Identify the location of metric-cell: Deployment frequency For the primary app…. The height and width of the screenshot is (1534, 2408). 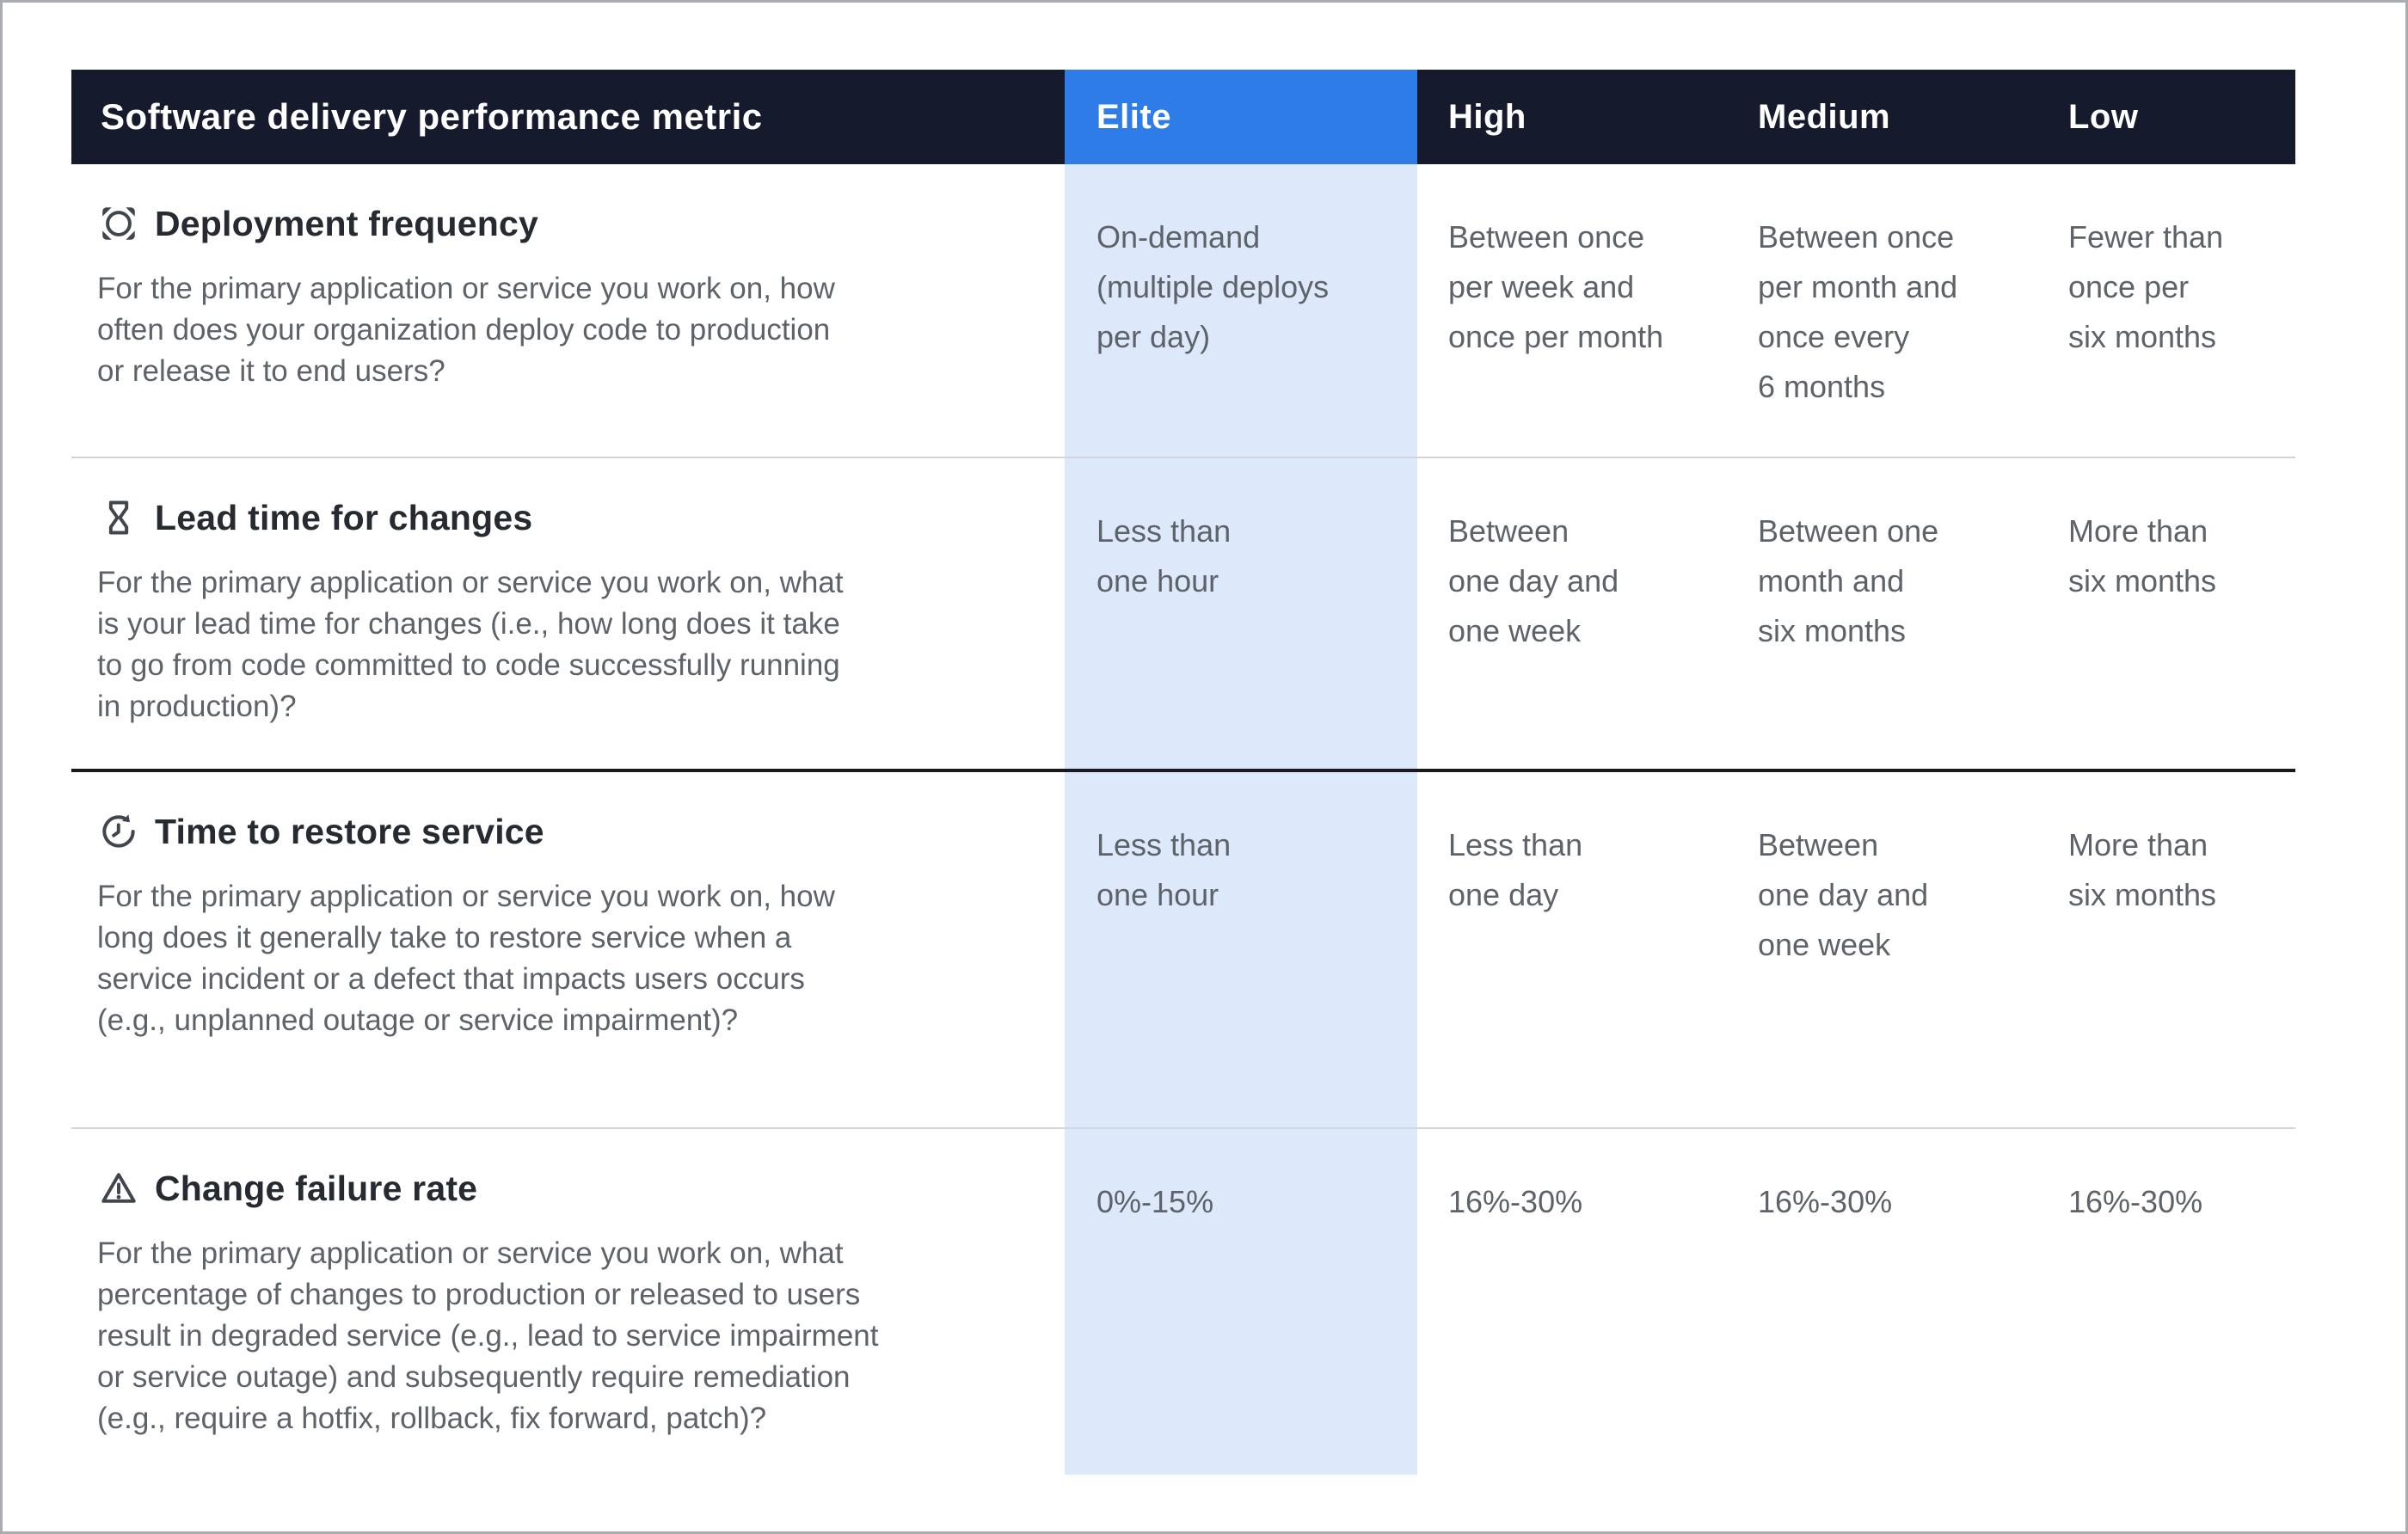
(568, 310).